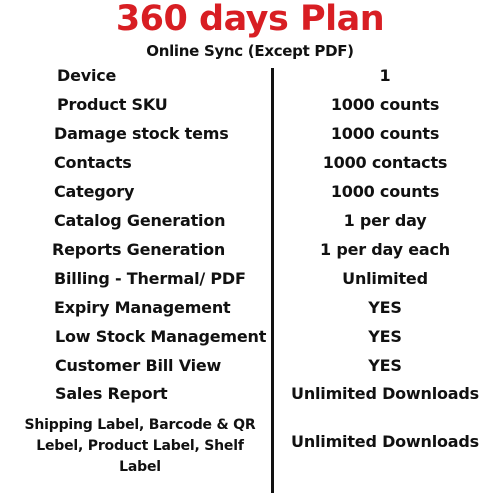  Describe the element at coordinates (385, 133) in the screenshot. I see `feature-value-damage-stock: 1000 counts` at that location.